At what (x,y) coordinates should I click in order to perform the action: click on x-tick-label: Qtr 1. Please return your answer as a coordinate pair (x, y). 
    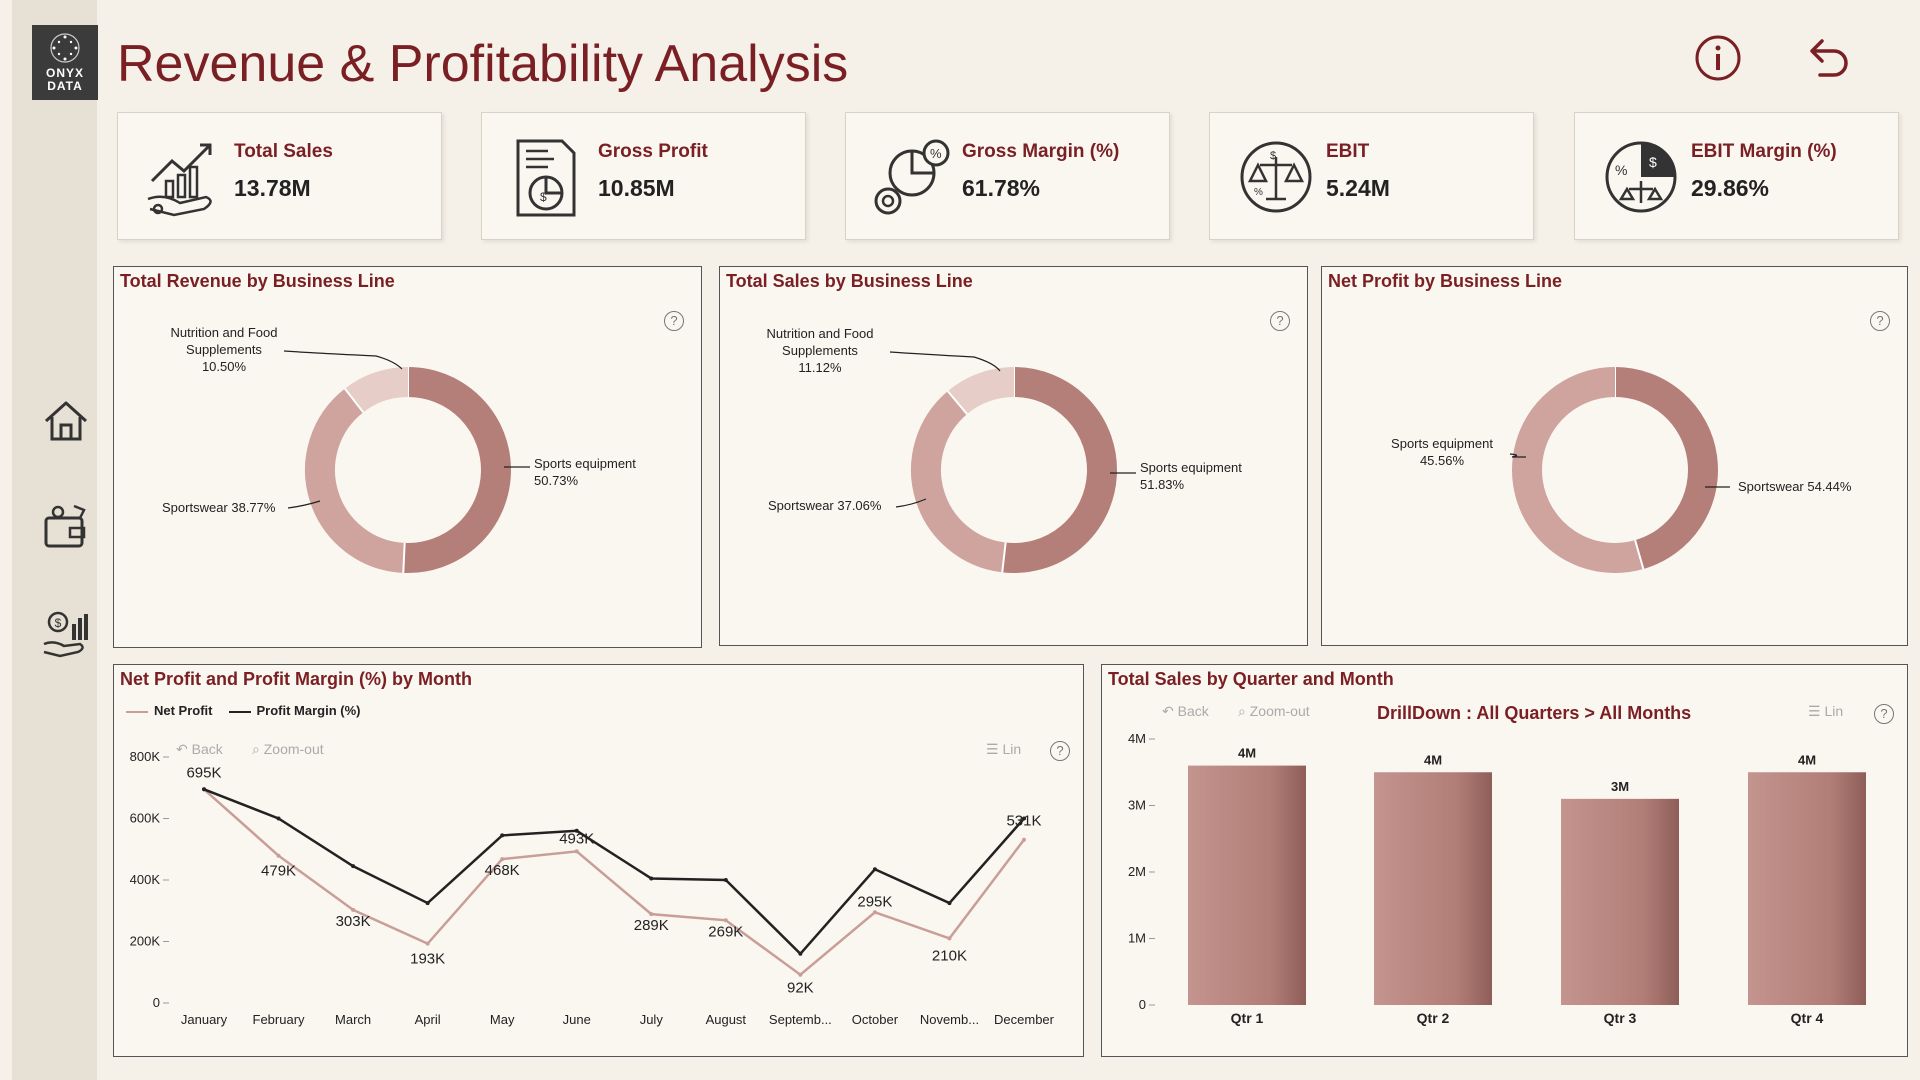
    Looking at the image, I should click on (1247, 1018).